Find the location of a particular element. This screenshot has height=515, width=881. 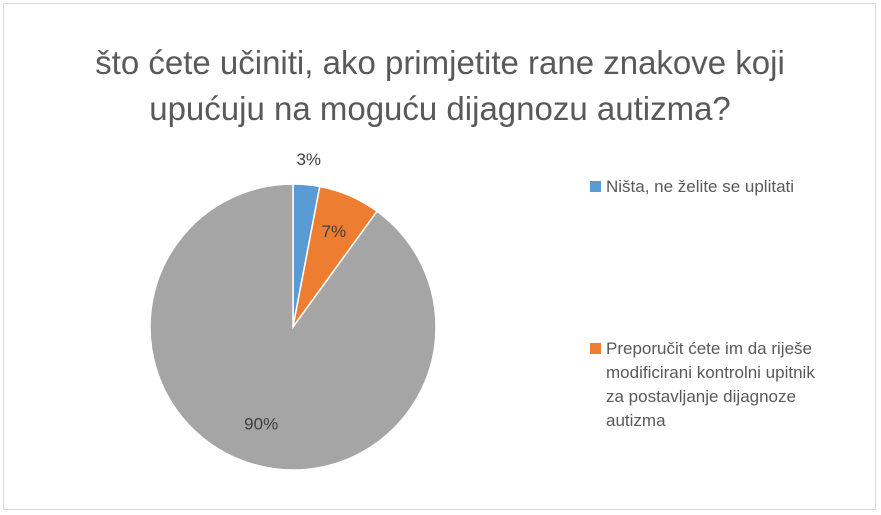

legend-item: Ništa, ne želite se uplitati is located at coordinates (725, 187).